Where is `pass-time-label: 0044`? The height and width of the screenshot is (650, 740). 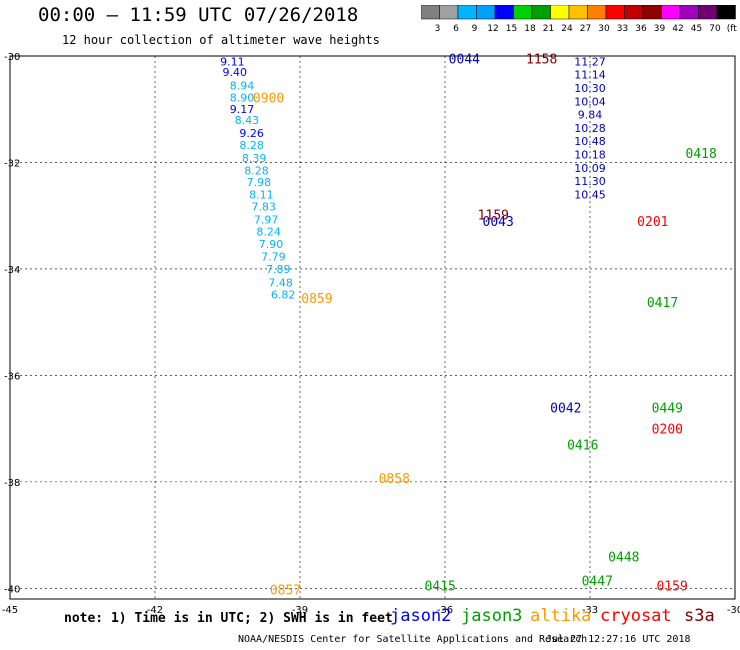 pass-time-label: 0044 is located at coordinates (464, 60).